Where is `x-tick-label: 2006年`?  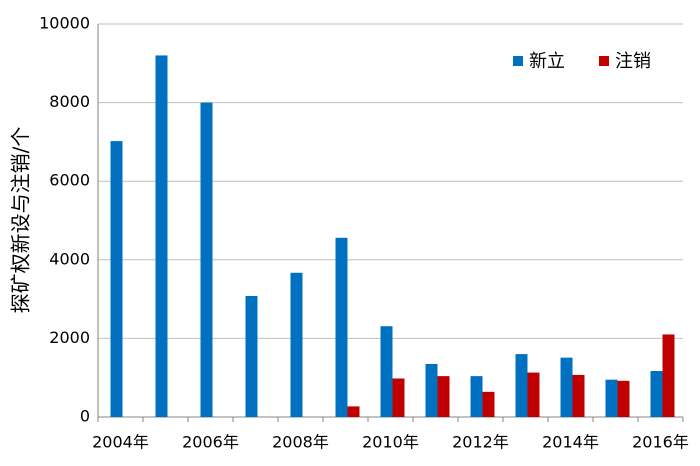
x-tick-label: 2006年 is located at coordinates (210, 442).